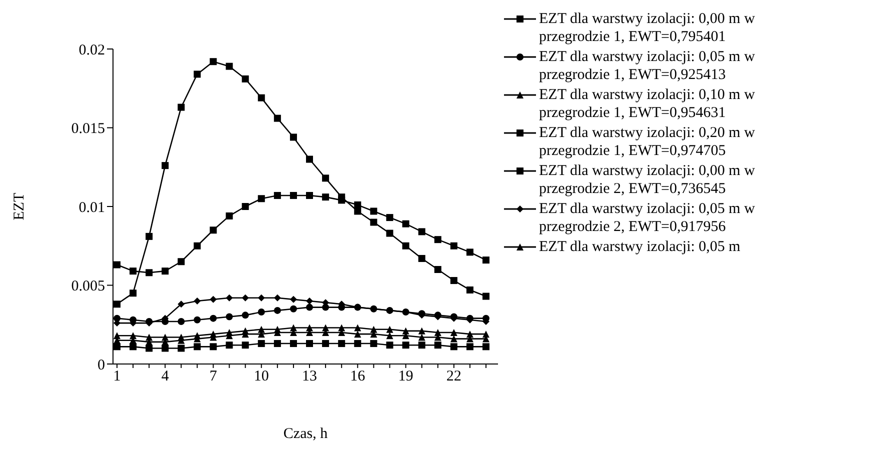 Image resolution: width=882 pixels, height=457 pixels. I want to click on x-tick-label: 16, so click(358, 376).